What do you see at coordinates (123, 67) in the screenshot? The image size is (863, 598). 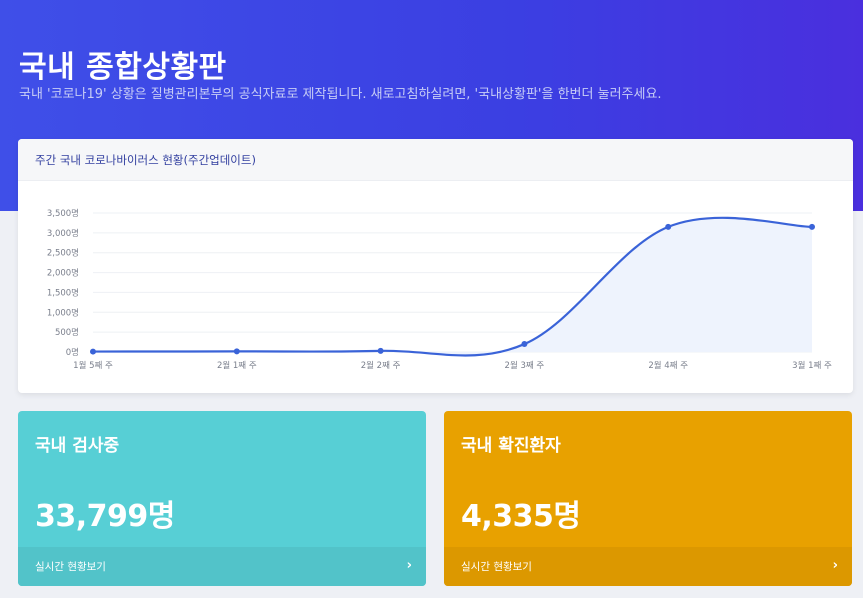 I see `page-title: 국내 종합상황판` at bounding box center [123, 67].